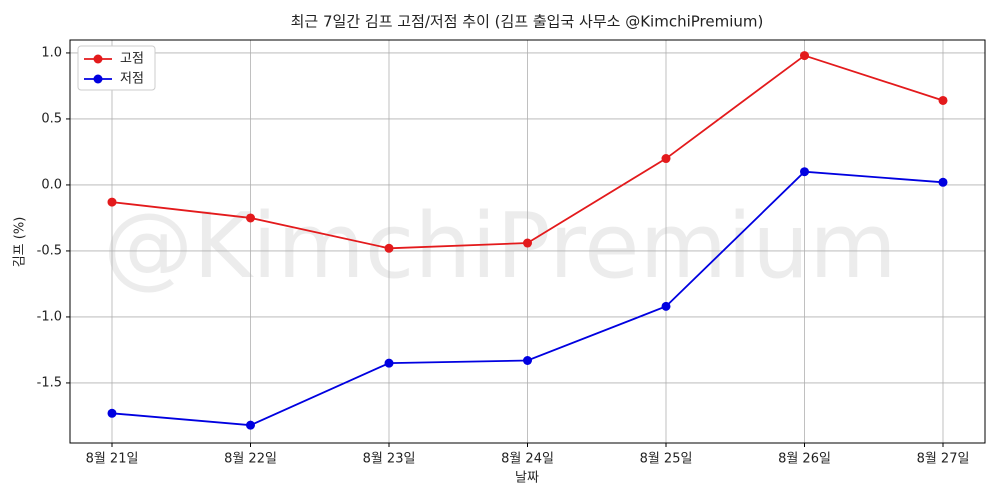 This screenshot has height=500, width=1000. What do you see at coordinates (51, 118) in the screenshot?
I see `y-tick-label: 0.5` at bounding box center [51, 118].